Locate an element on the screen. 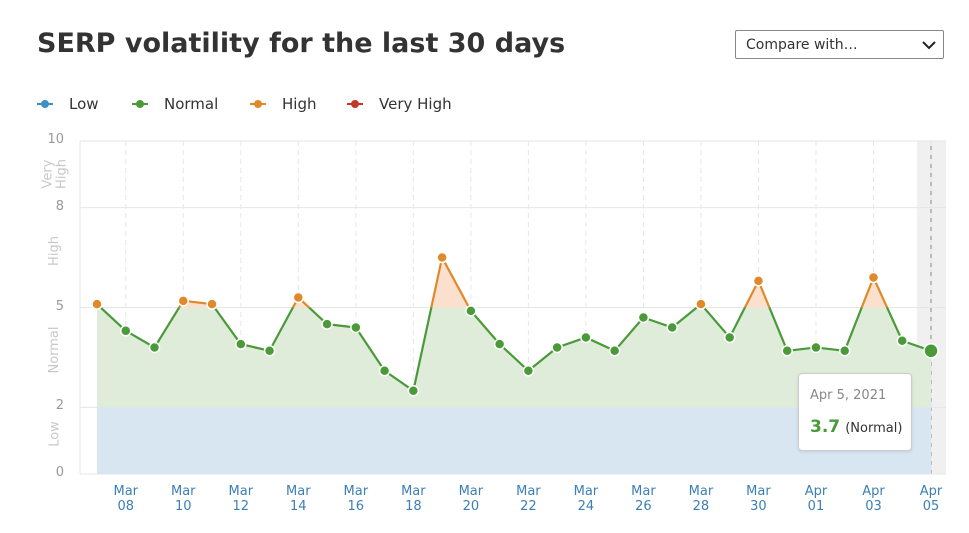 The width and height of the screenshot is (969, 533). dropdown-arrow is located at coordinates (929, 45).